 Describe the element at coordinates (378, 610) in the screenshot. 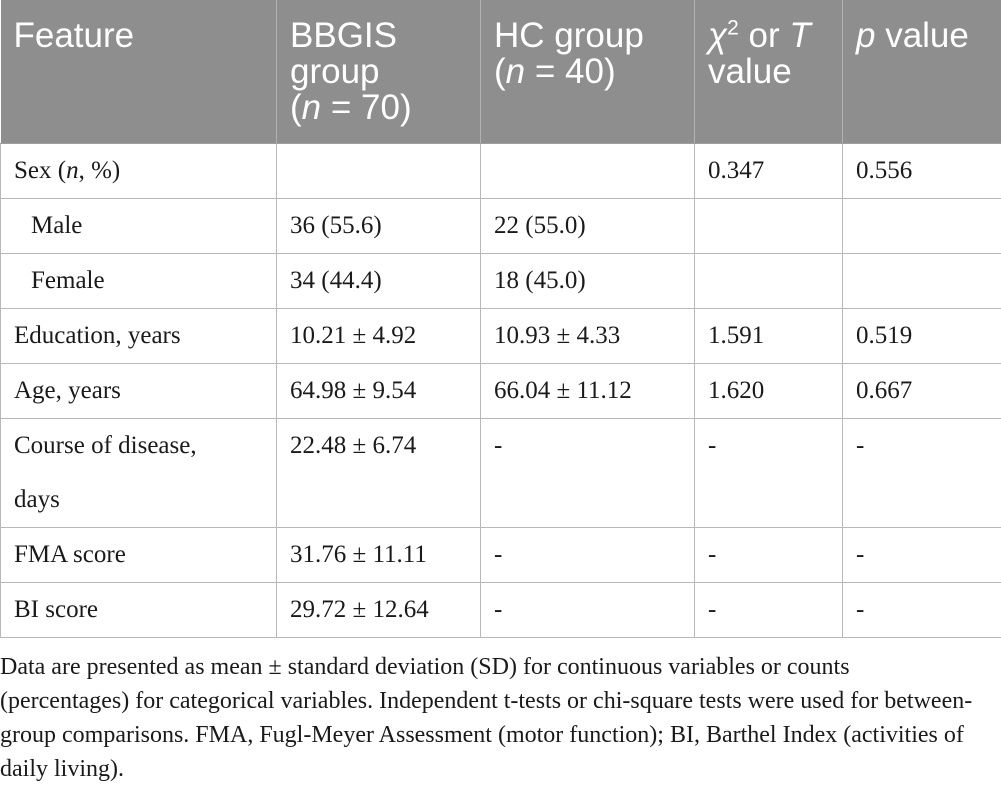

I see `row-bbgis: 29.72 ± 12.64` at that location.